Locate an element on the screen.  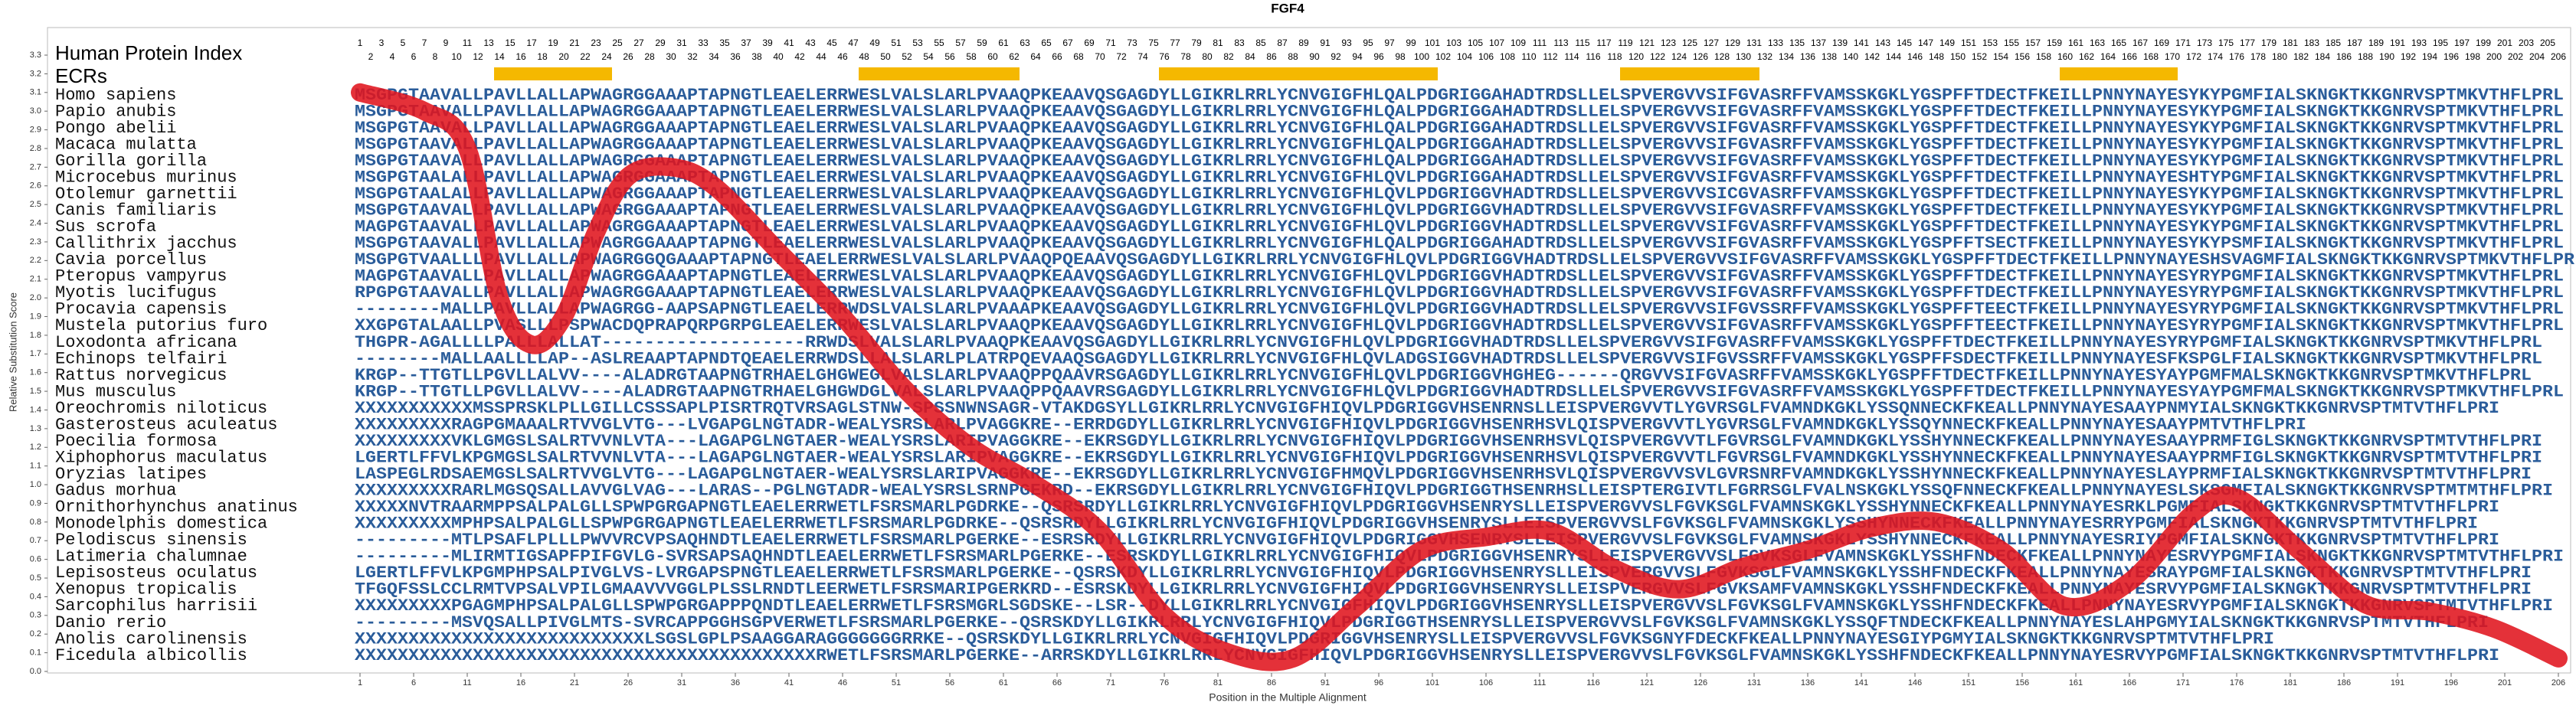
protein-index: 24 is located at coordinates (606, 56).